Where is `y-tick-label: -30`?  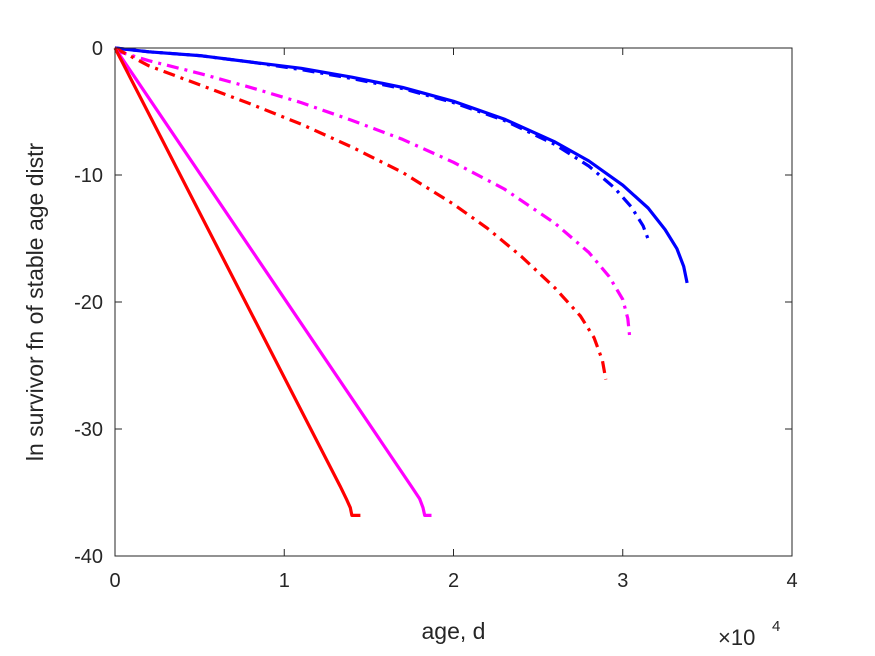 y-tick-label: -30 is located at coordinates (88, 430).